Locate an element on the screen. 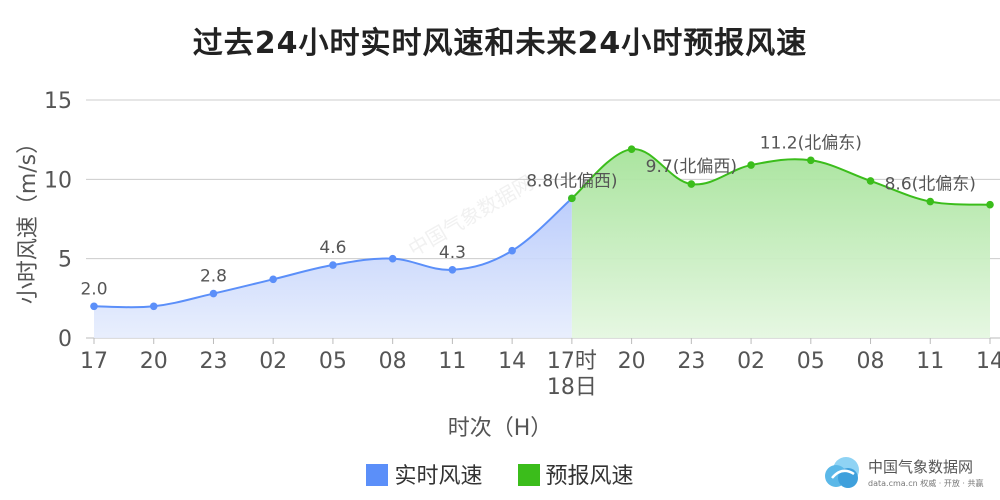 Image resolution: width=1000 pixels, height=500 pixels. legend-label-observed: 实时风速 is located at coordinates (438, 476).